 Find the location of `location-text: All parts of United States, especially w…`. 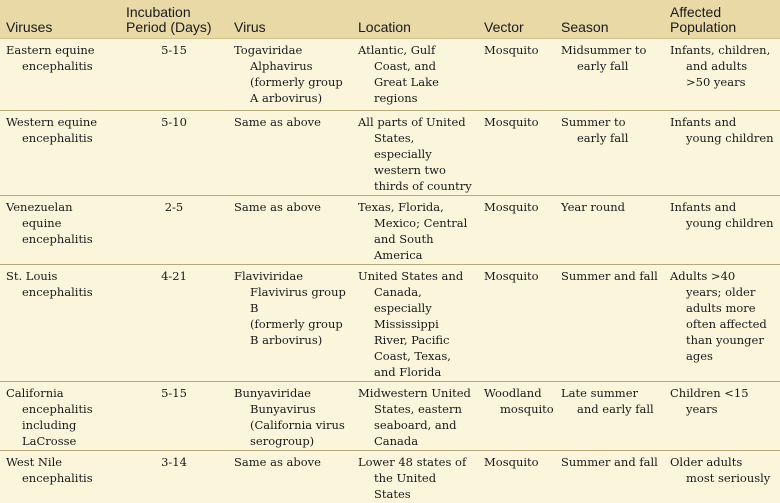

location-text: All parts of United States, especially w… is located at coordinates (415, 154).